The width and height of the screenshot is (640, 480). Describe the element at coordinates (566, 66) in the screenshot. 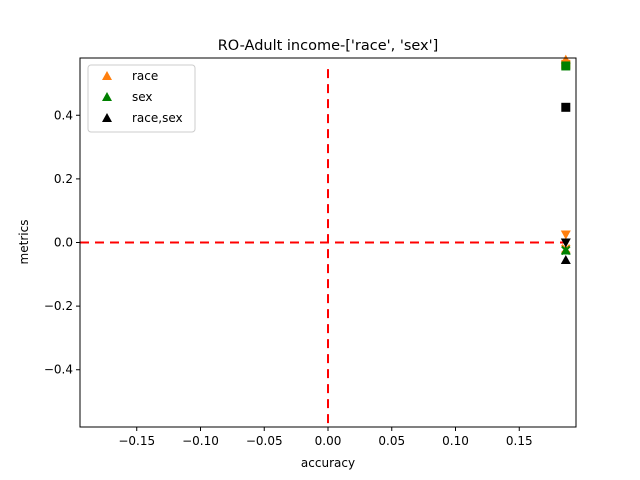

I see `data-point-sex-square` at that location.